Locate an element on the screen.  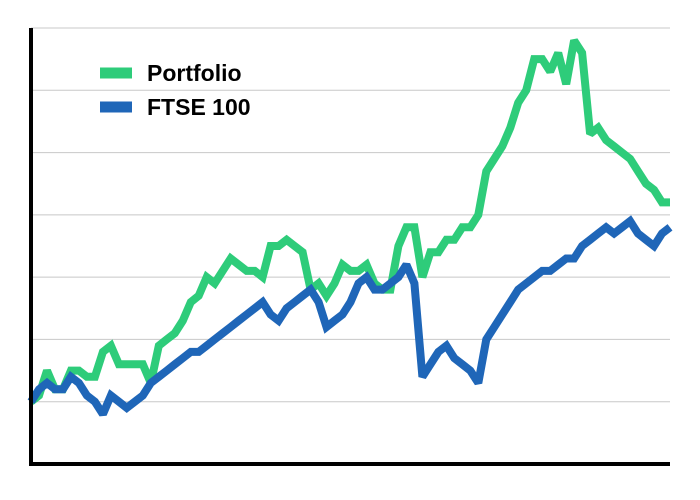
legend-label-portfolio: Portfolio is located at coordinates (194, 73).